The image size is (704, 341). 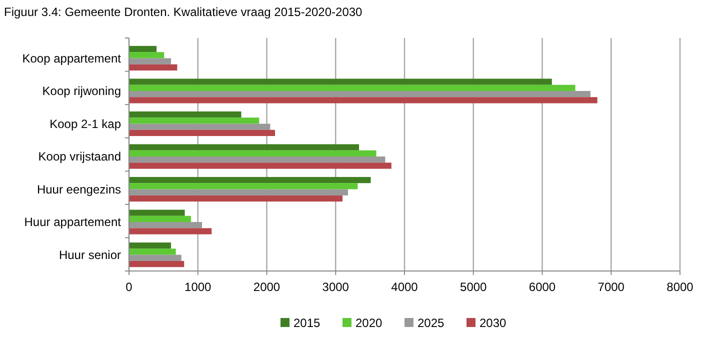 What do you see at coordinates (198, 287) in the screenshot?
I see `x-tick-label: 1000` at bounding box center [198, 287].